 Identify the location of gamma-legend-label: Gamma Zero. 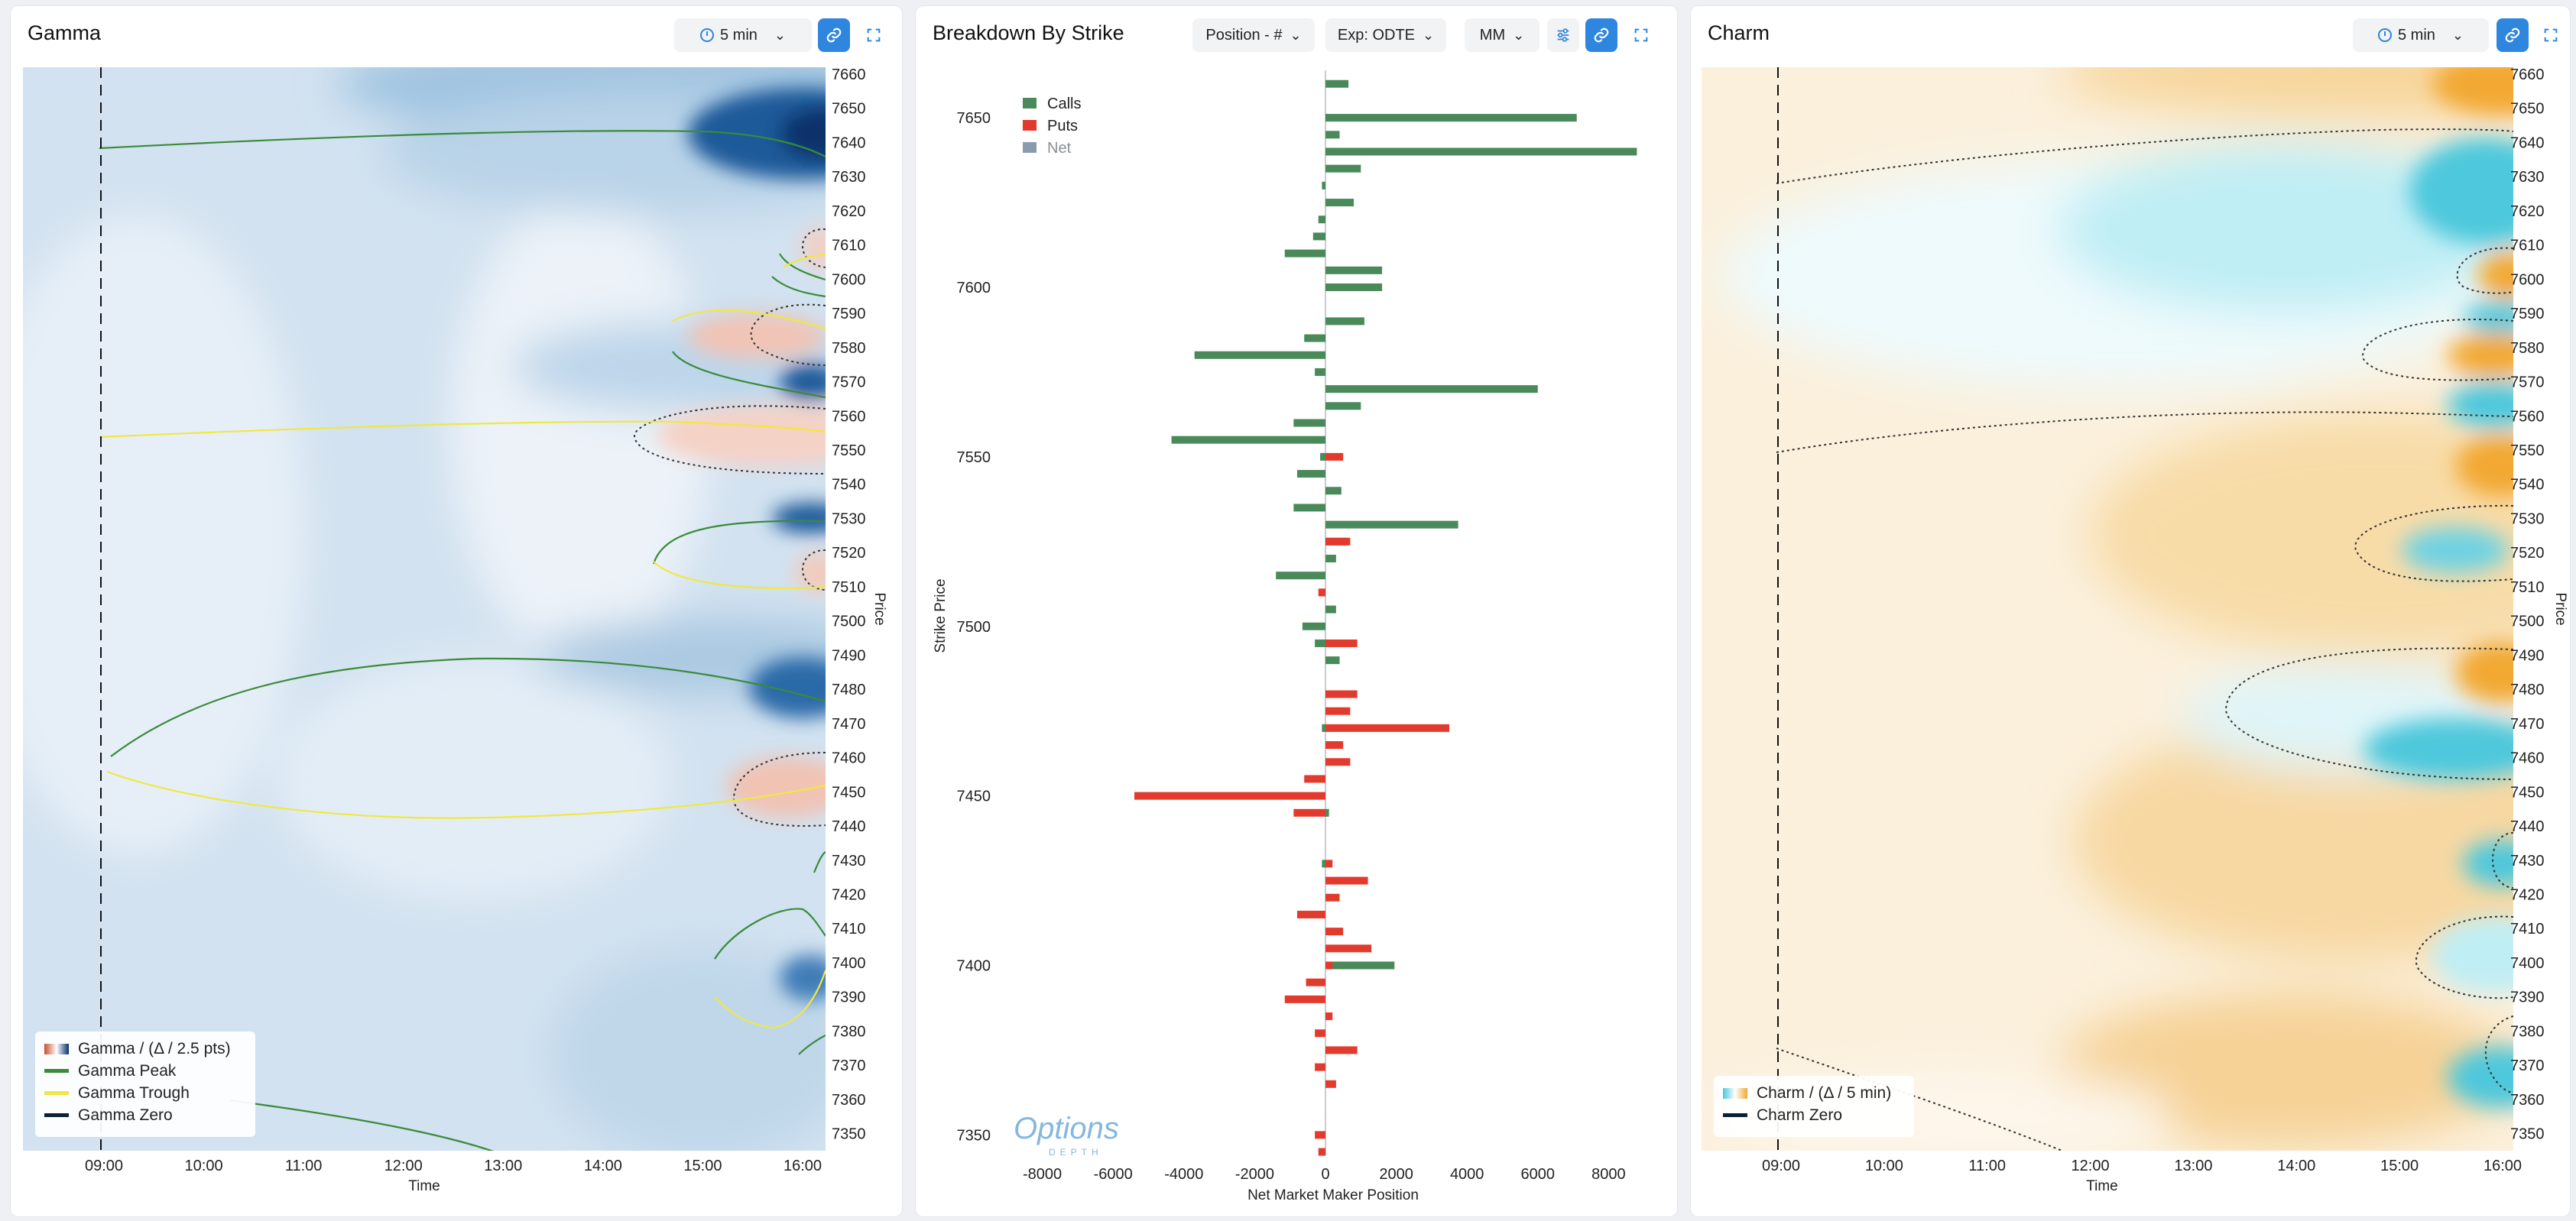
(126, 1115).